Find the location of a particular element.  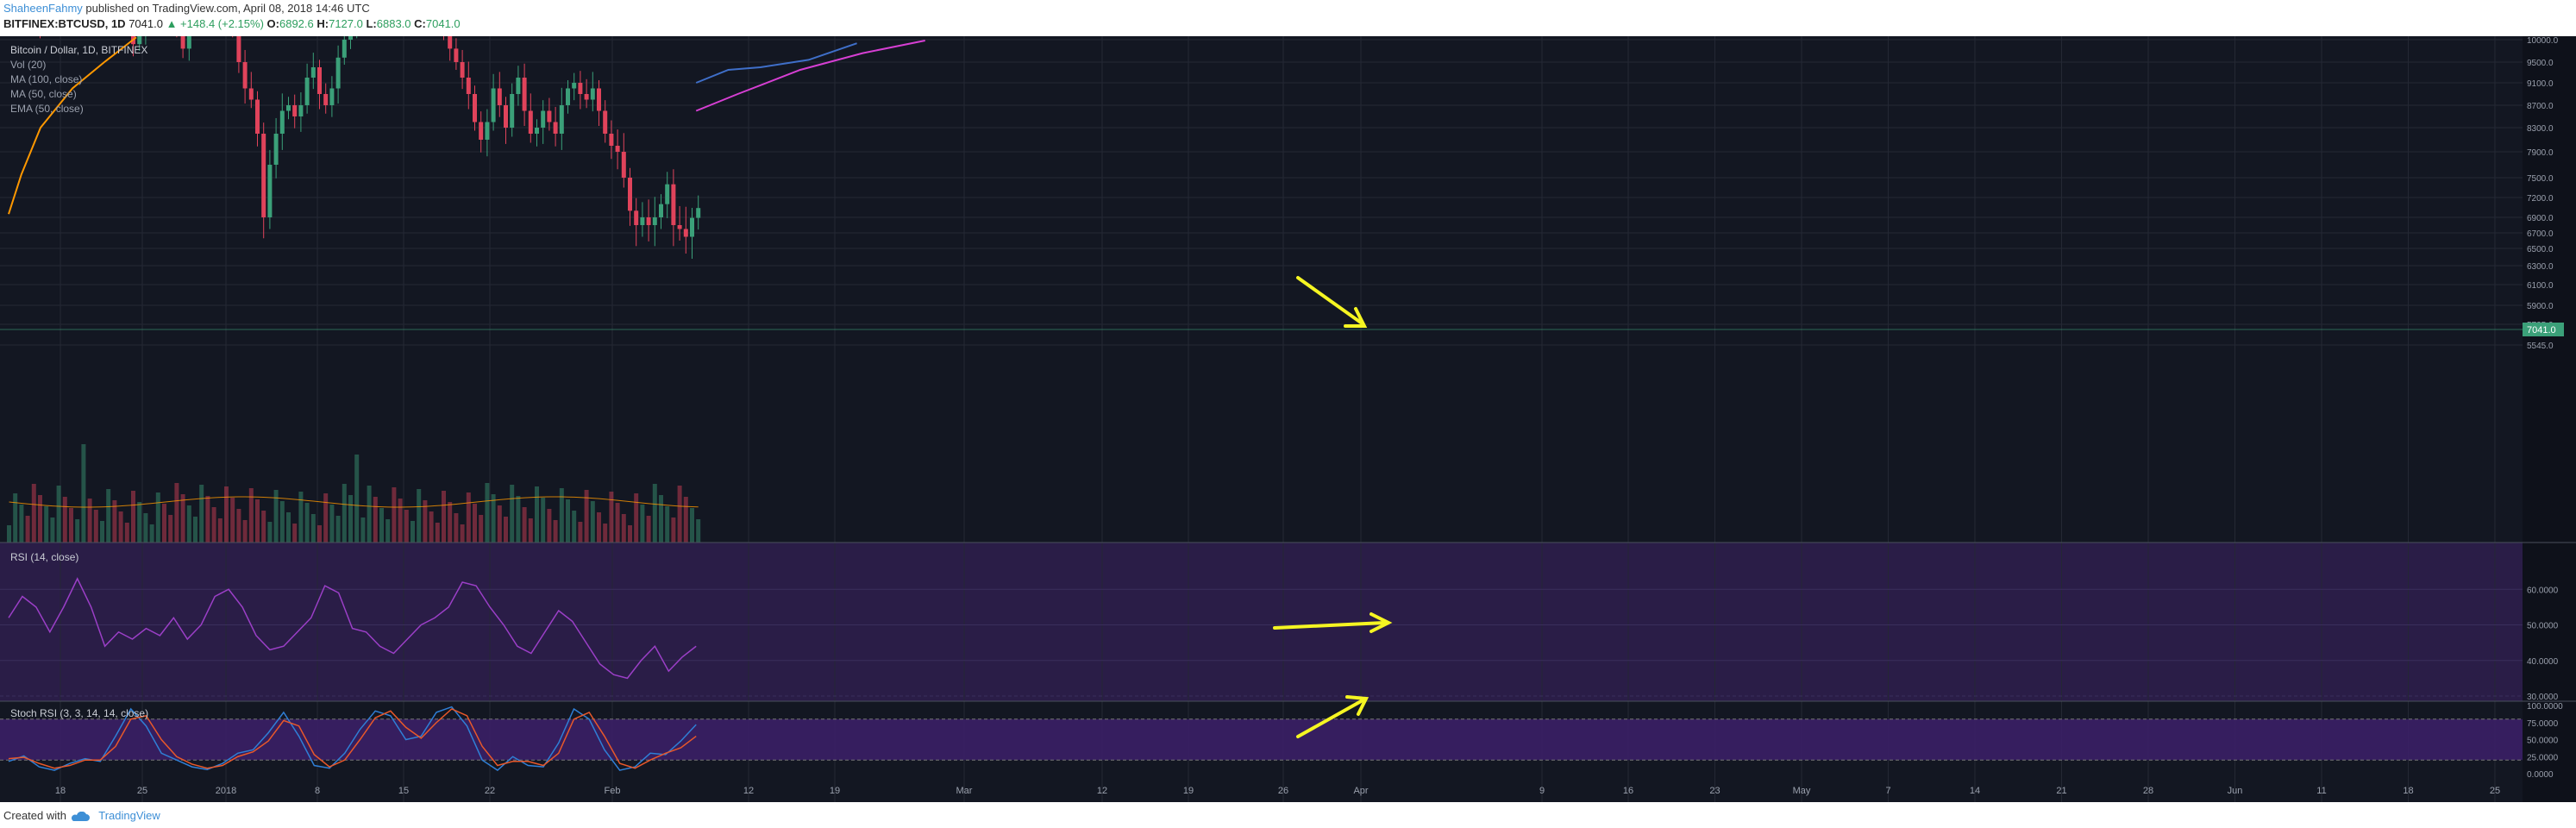

rsi-arrow is located at coordinates (1329, 626).